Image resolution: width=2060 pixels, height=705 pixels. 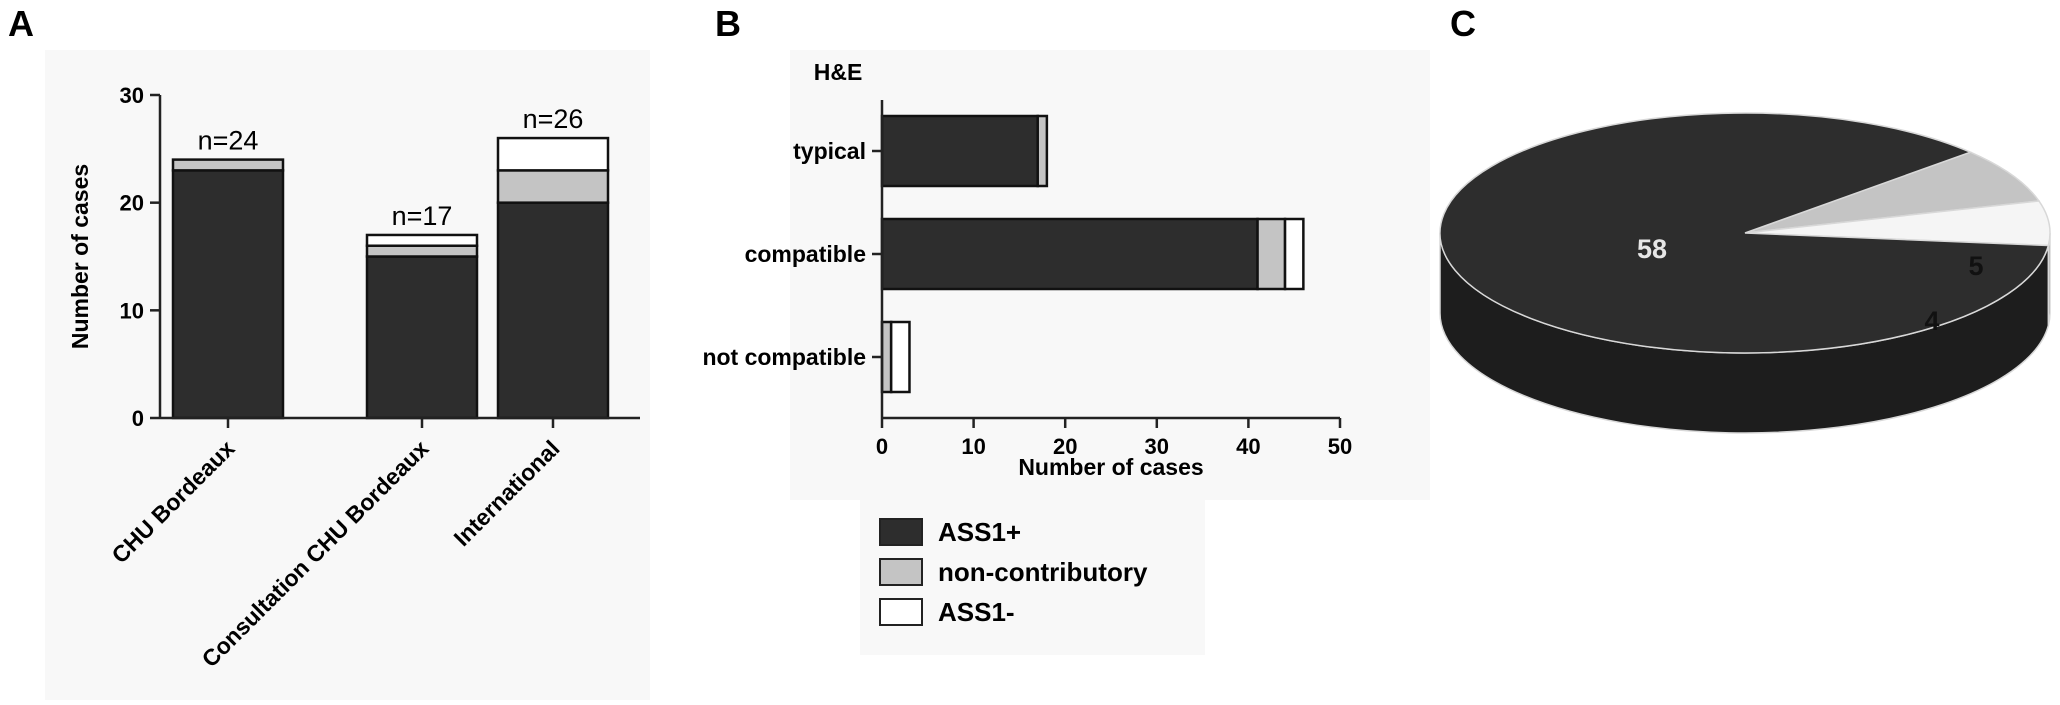 What do you see at coordinates (976, 612) in the screenshot?
I see `legend-label-ass1-negative: ASS1-` at bounding box center [976, 612].